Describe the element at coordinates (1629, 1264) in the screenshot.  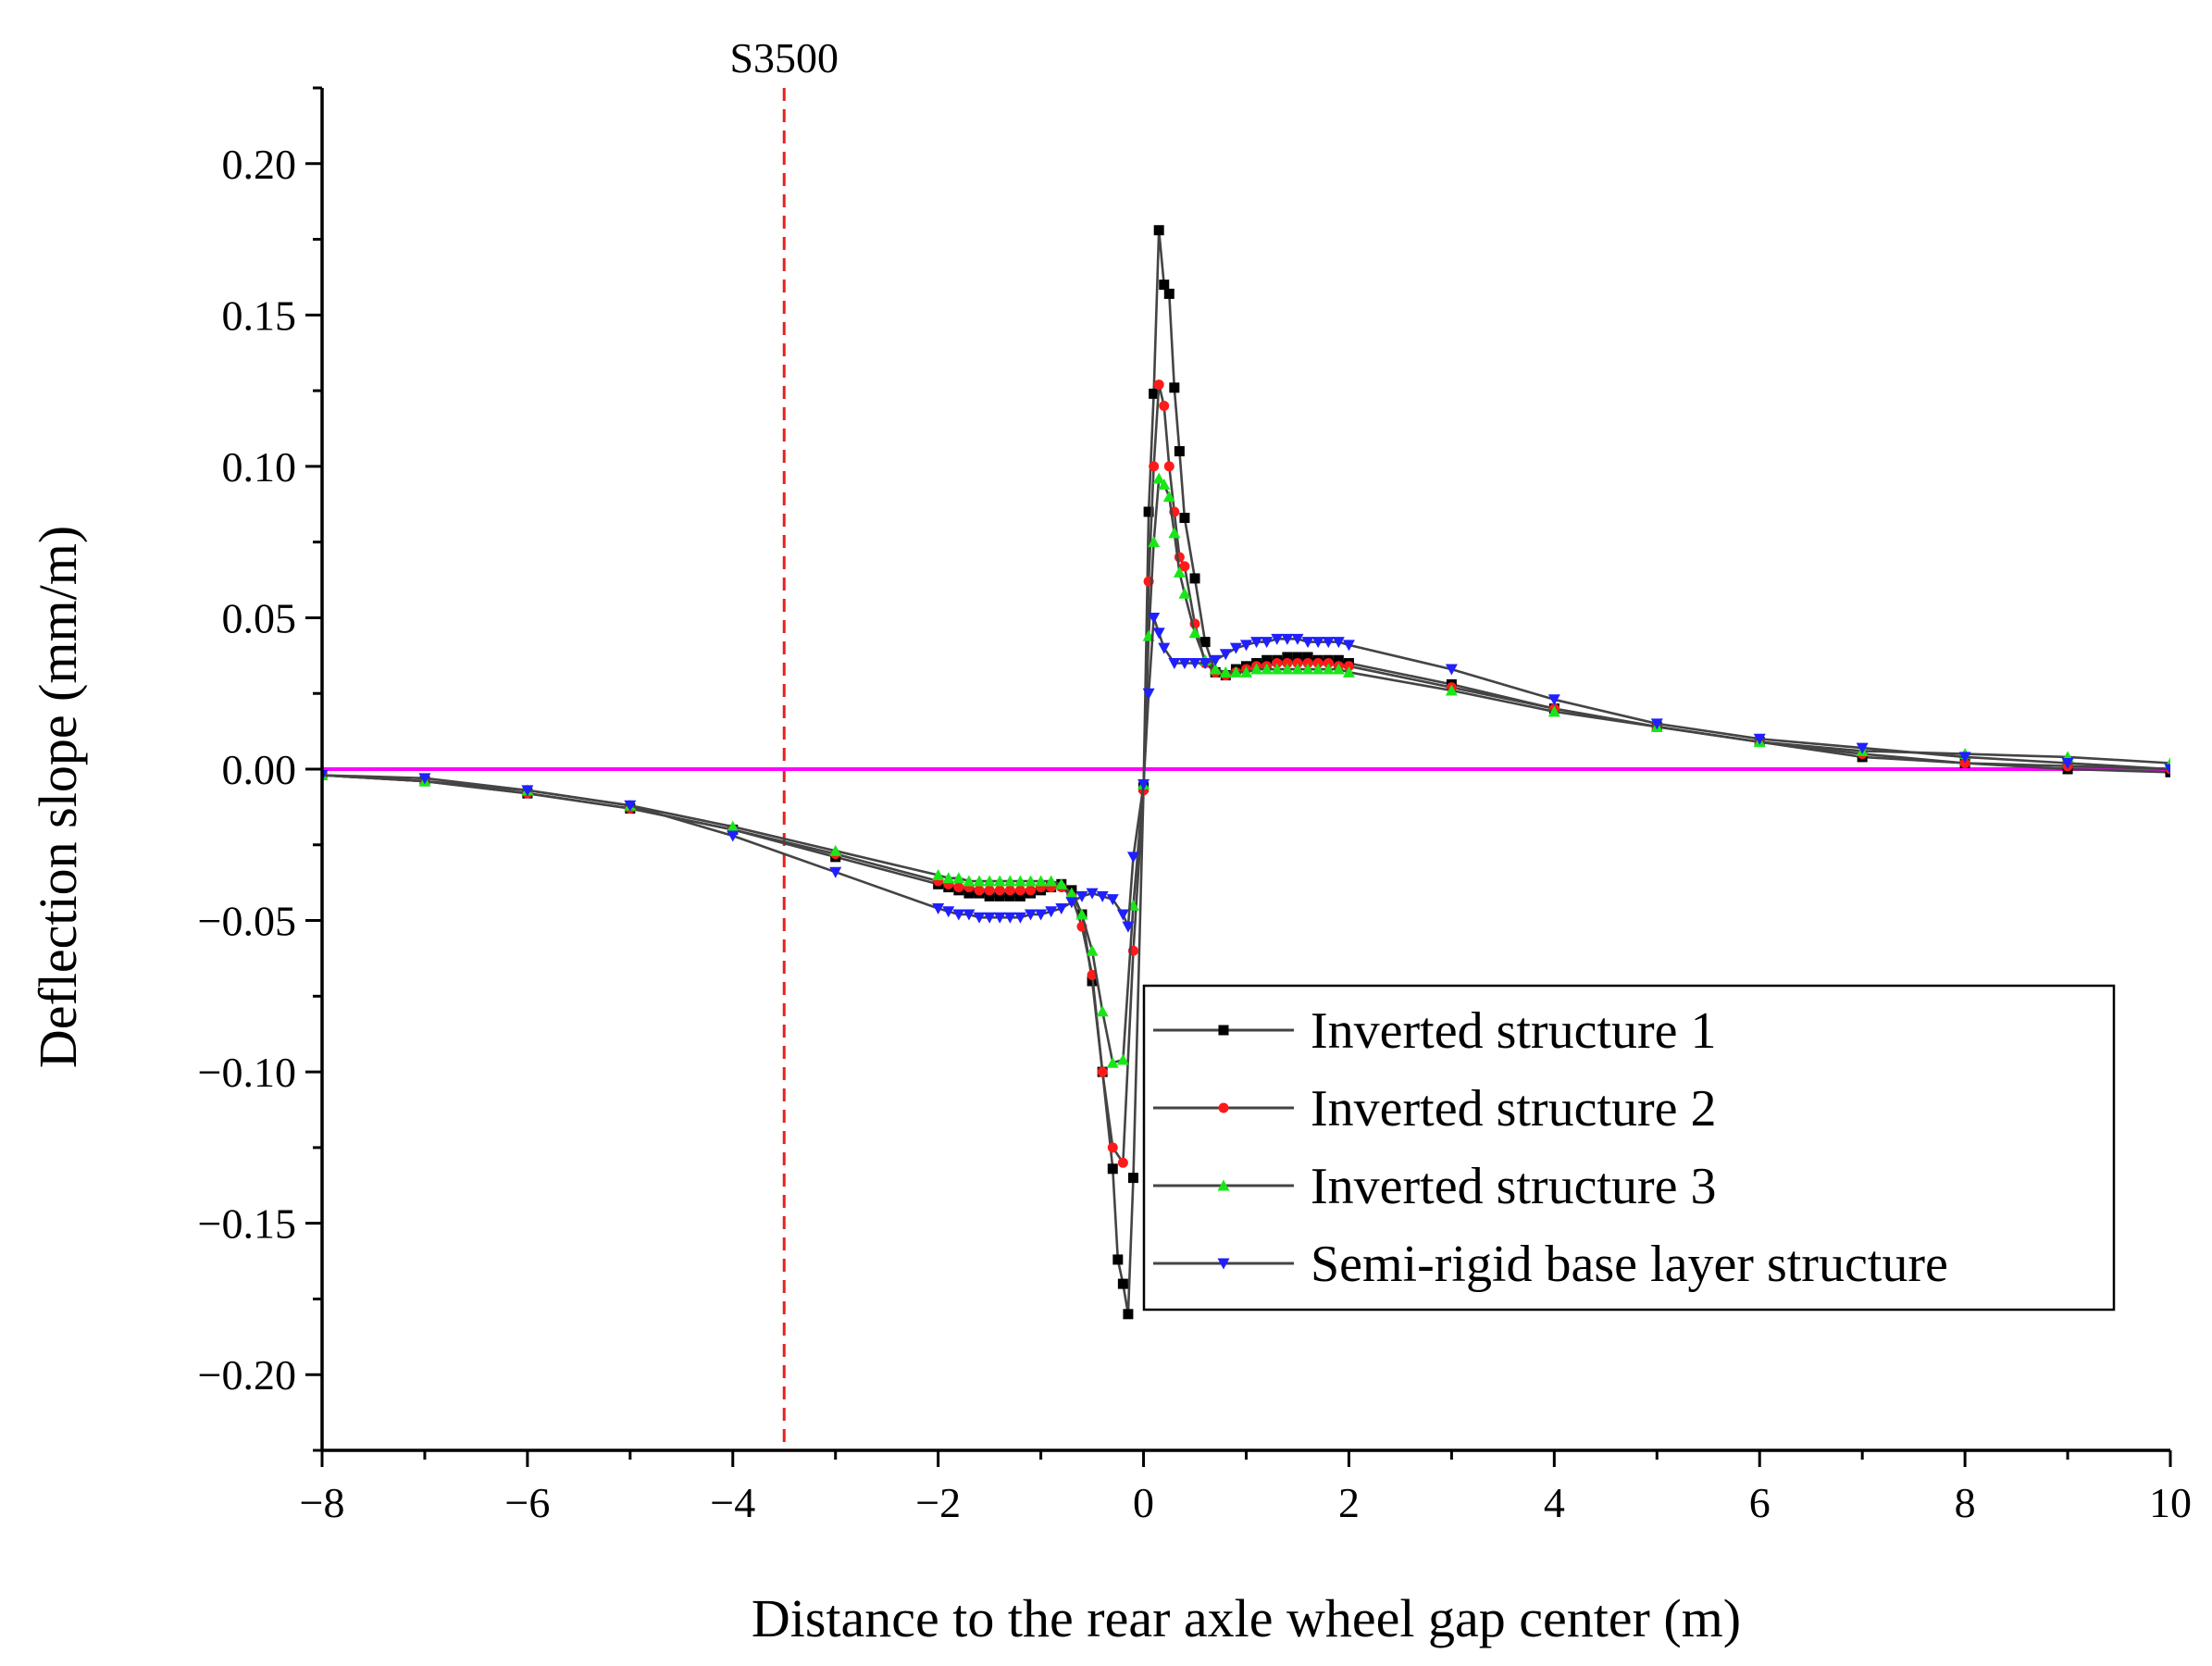
I see `legend-label: Semi-rigid base layer structure` at that location.